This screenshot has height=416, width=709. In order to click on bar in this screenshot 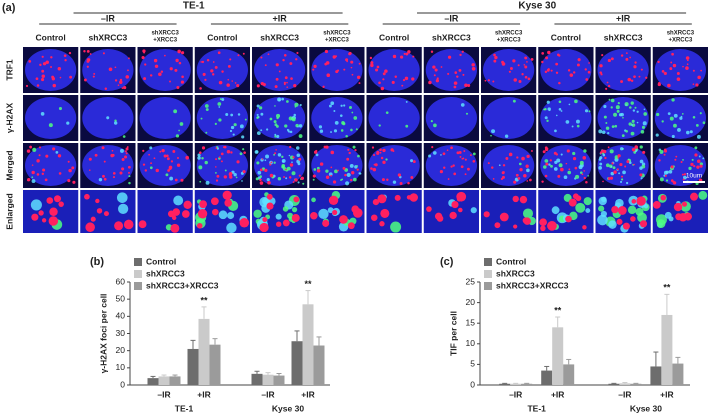, I will do `click(505, 384)`.